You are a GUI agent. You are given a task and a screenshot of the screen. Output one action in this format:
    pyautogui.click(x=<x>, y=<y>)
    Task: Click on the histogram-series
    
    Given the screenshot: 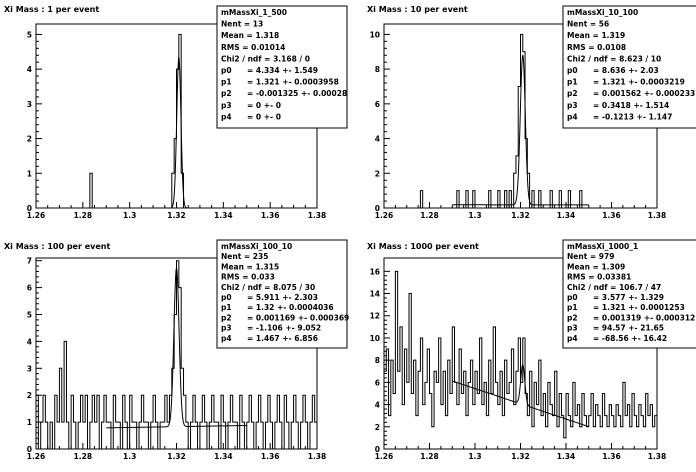 What is the action you would take?
    pyautogui.click(x=520, y=121)
    